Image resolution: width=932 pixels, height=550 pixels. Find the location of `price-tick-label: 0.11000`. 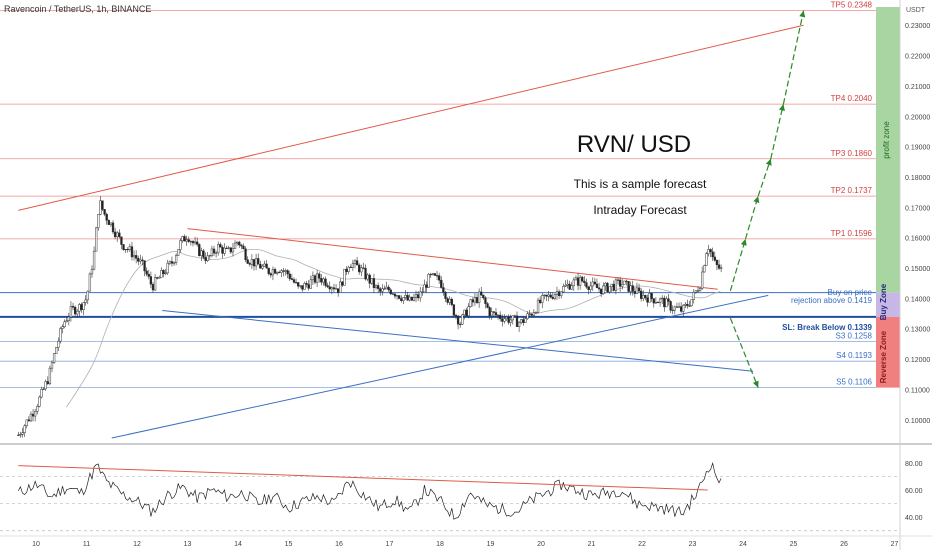

price-tick-label: 0.11000 is located at coordinates (917, 390).